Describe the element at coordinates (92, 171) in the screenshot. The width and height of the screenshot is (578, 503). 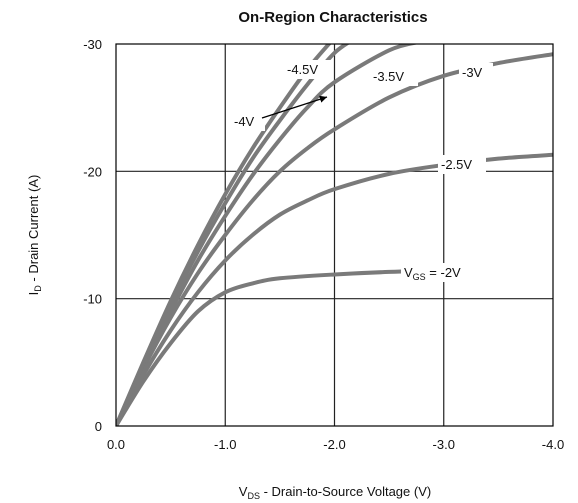
I see `y-tick-label: -20` at that location.